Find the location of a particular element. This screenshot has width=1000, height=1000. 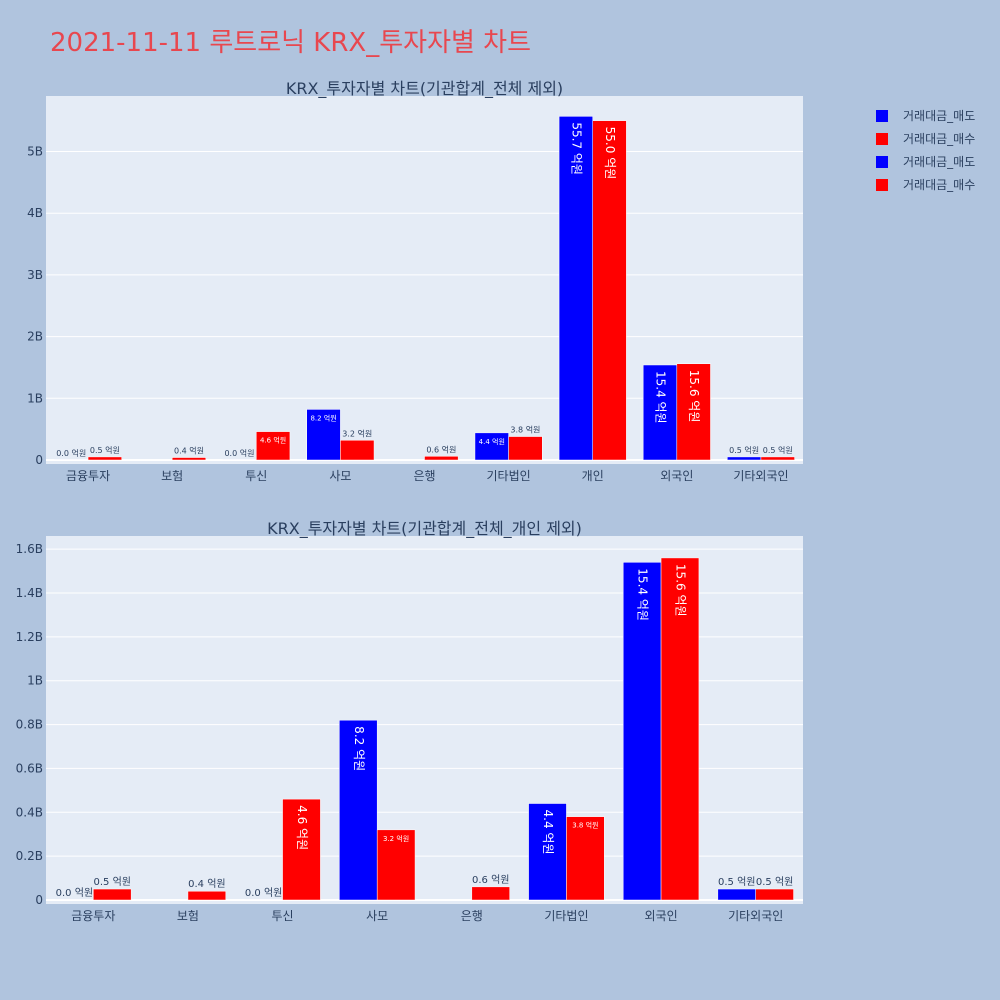

y-tick-label: 0.2B is located at coordinates (29, 856).